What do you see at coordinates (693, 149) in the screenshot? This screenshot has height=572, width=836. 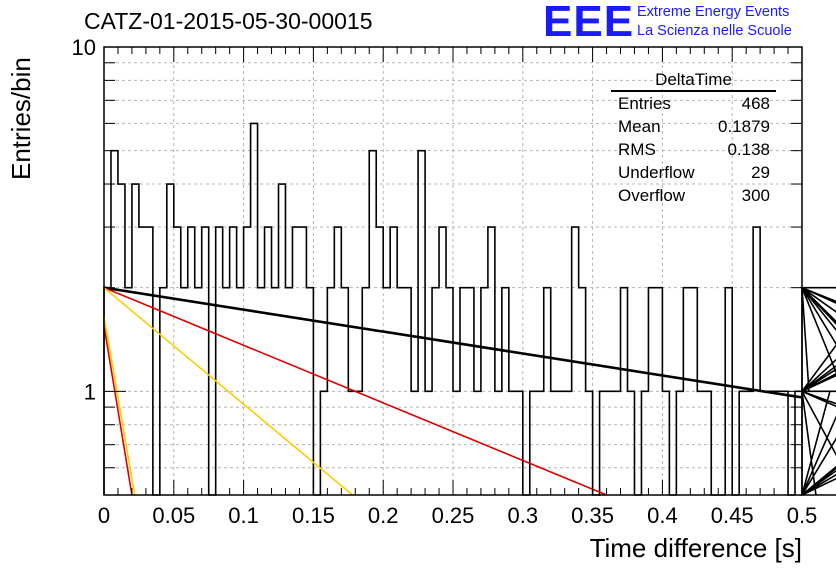 I see `stats-row-rms: RMS 0.138` at bounding box center [693, 149].